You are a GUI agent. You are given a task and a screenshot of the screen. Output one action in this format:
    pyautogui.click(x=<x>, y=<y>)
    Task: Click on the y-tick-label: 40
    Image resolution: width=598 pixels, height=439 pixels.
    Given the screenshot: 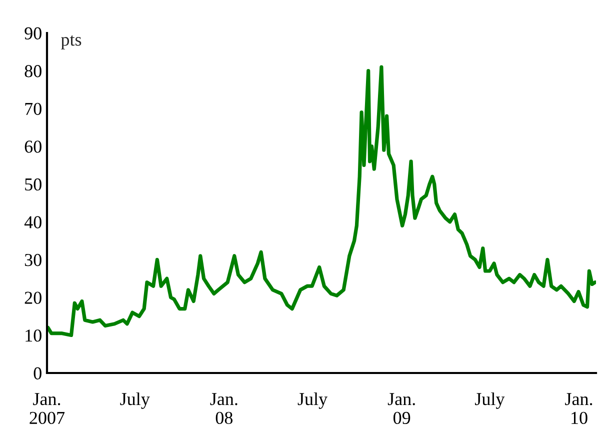 What is the action you would take?
    pyautogui.click(x=33, y=222)
    